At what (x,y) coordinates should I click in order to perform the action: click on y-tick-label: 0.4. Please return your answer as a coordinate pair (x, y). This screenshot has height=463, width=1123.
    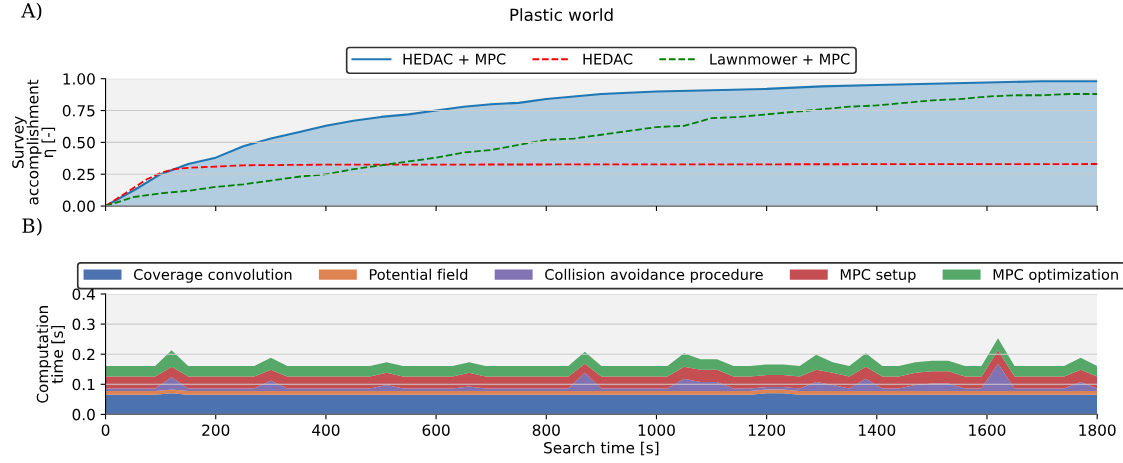
    Looking at the image, I should click on (83, 294).